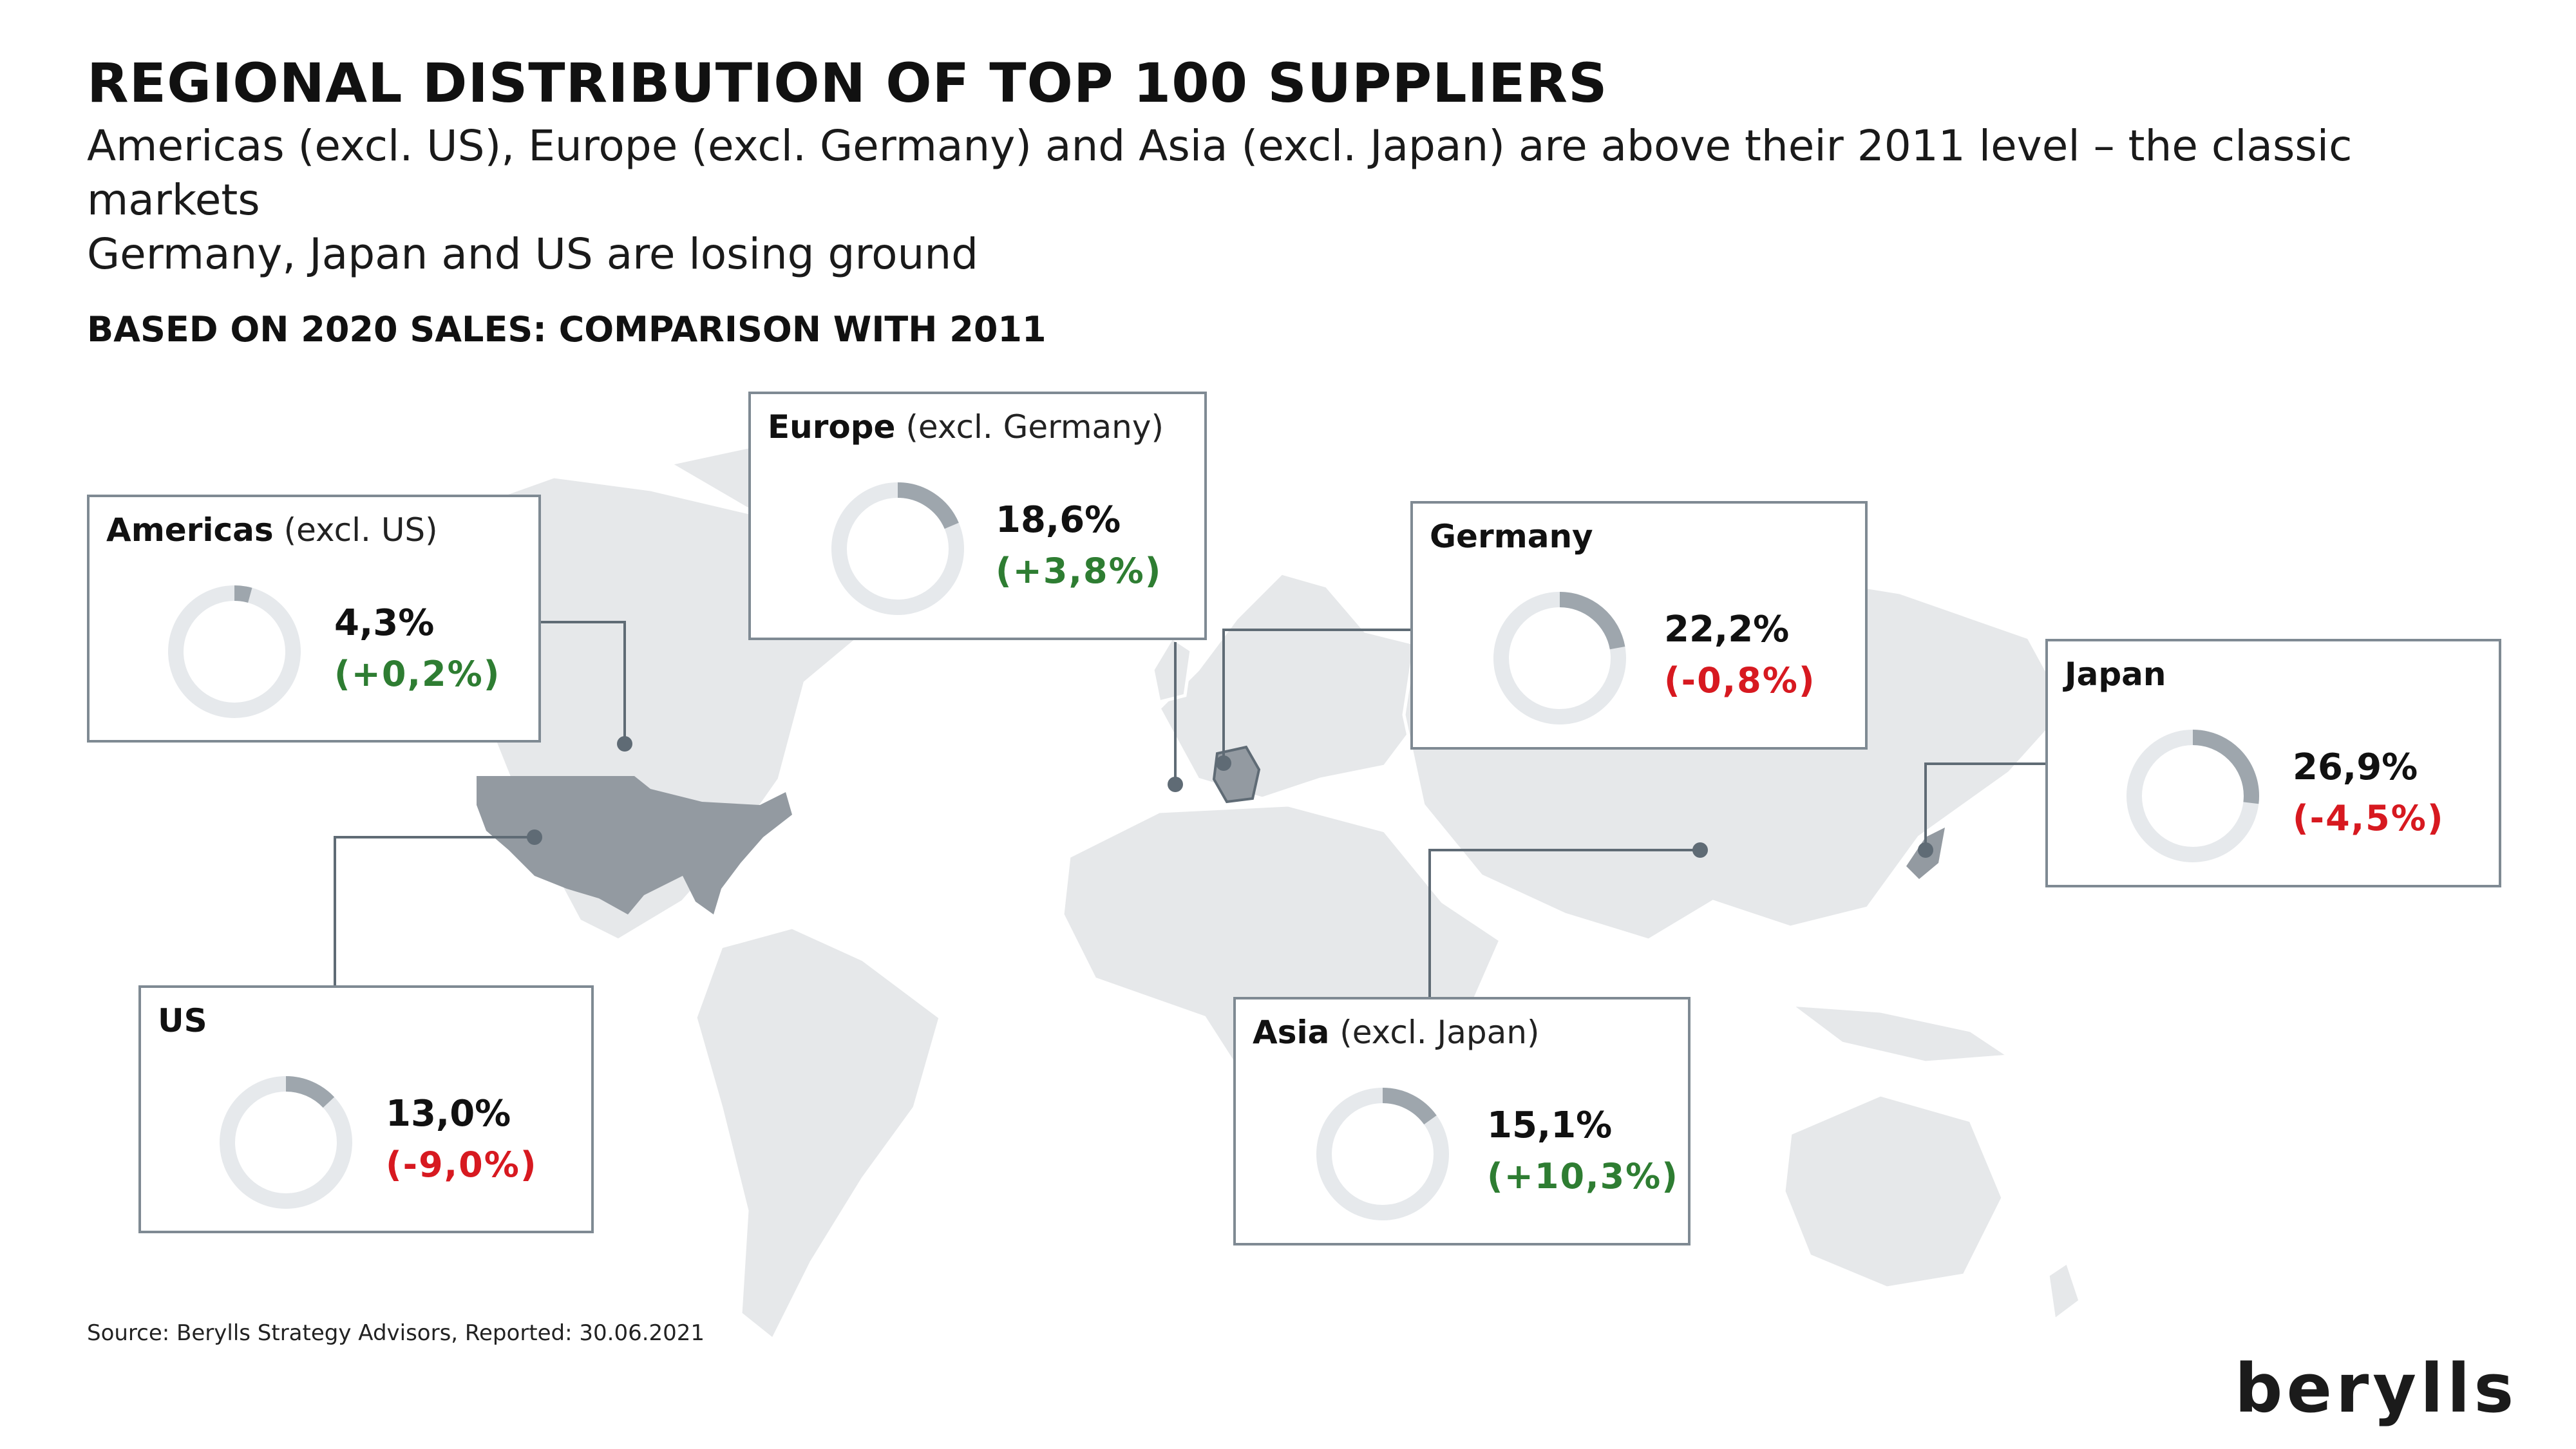 This screenshot has width=2576, height=1449. Describe the element at coordinates (448, 1114) in the screenshot. I see `share-value: 13,0%` at that location.